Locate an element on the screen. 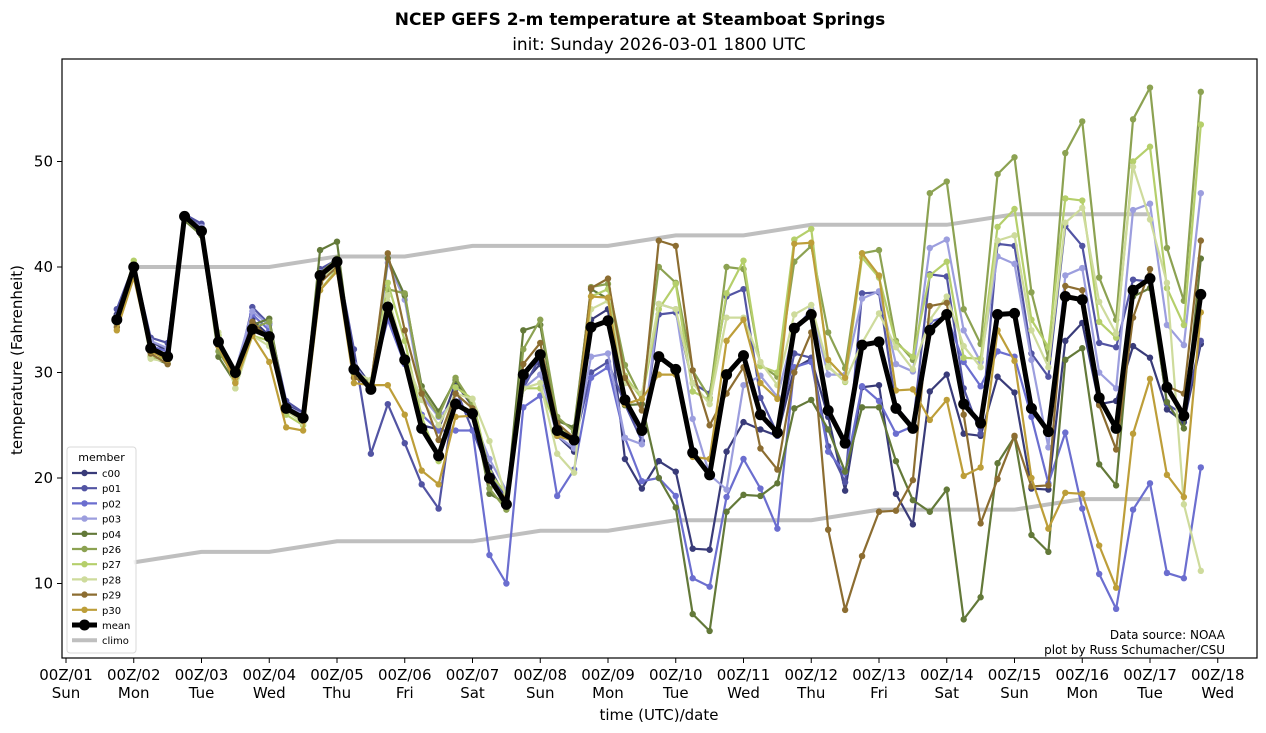 The width and height of the screenshot is (1266, 733). climo-low-line is located at coordinates (641, 531).